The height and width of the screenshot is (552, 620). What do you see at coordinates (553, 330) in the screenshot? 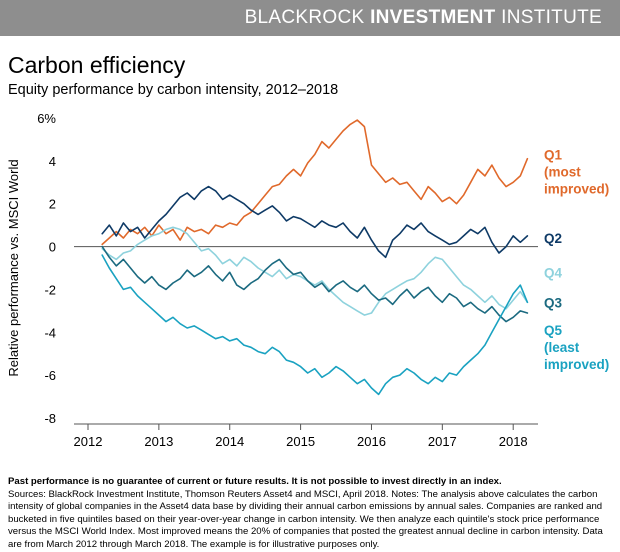
I see `series-label-q5: Q5` at bounding box center [553, 330].